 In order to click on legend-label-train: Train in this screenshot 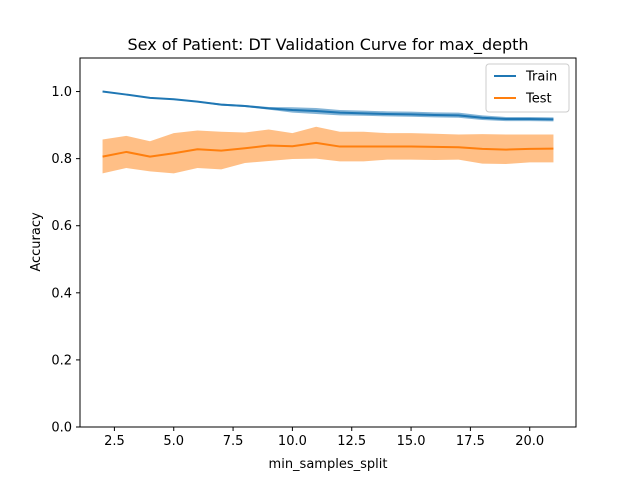, I will do `click(541, 77)`.